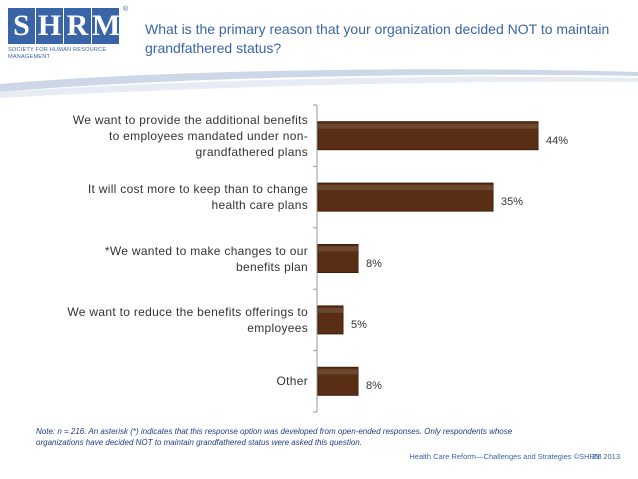 This screenshot has height=479, width=638. I want to click on category-label-line: It will cost more to keep than to change, so click(197, 189).